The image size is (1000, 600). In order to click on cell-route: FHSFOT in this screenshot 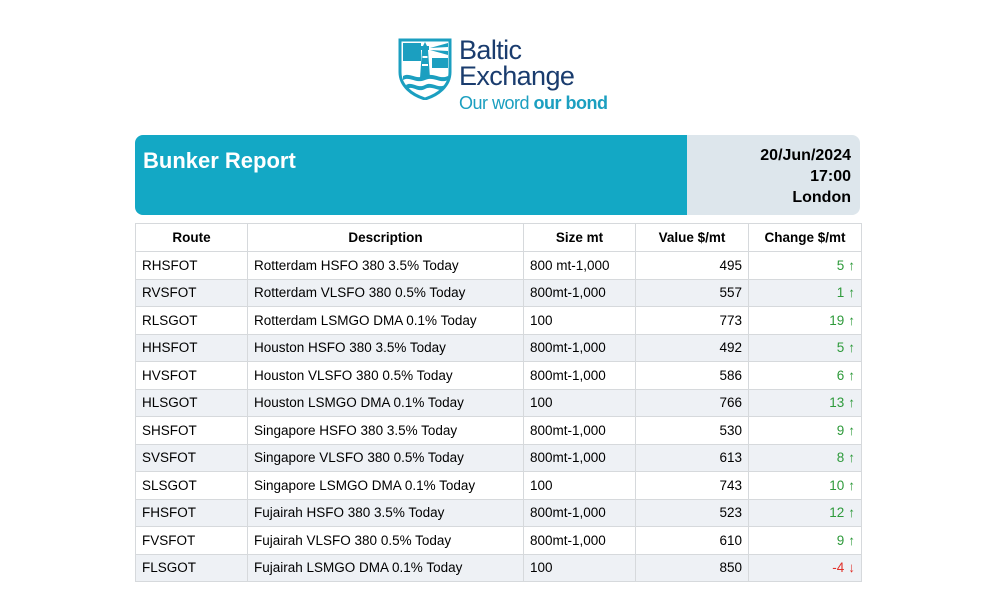, I will do `click(191, 512)`.